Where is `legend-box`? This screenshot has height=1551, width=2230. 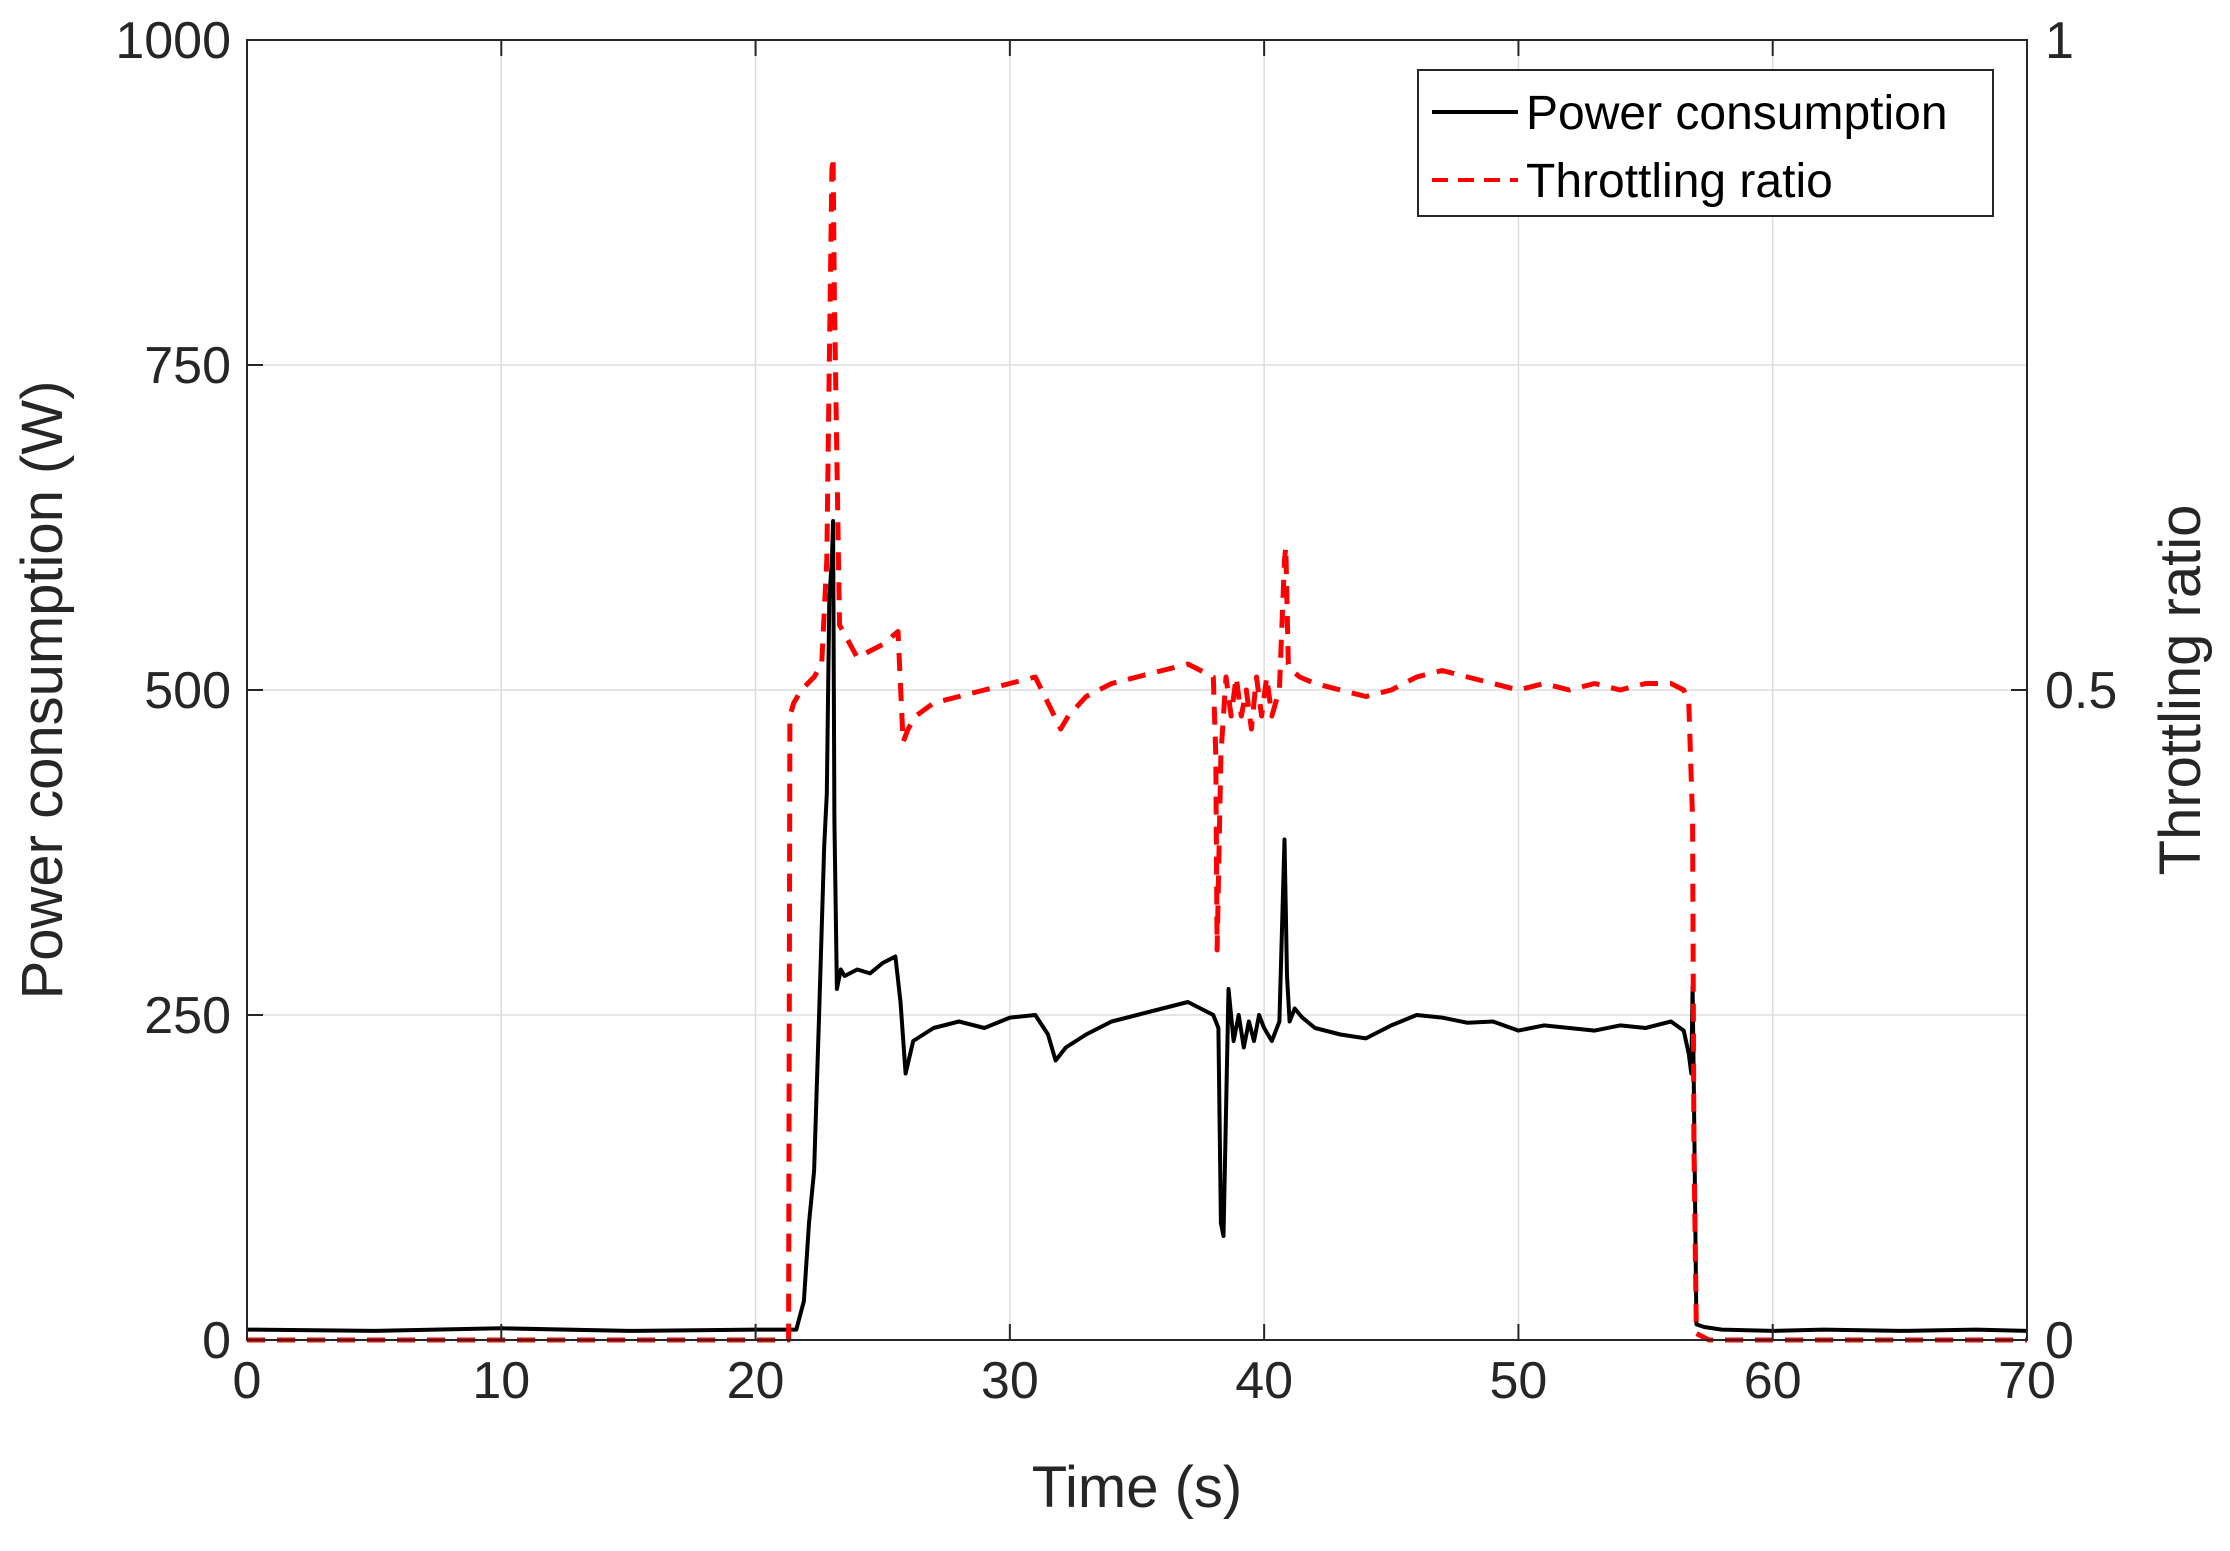
legend-box is located at coordinates (1705, 143).